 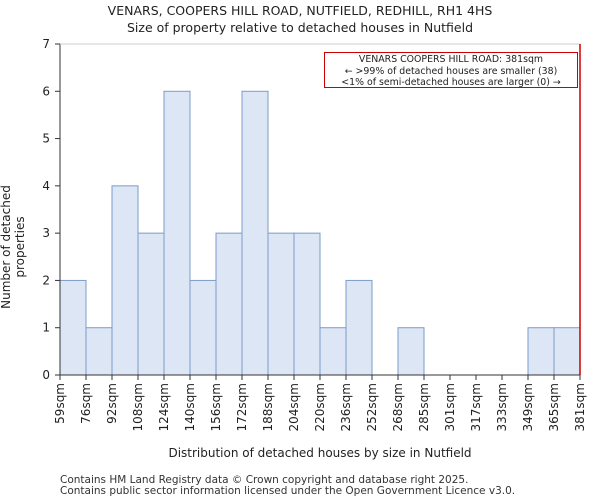 I want to click on x-tick-label-92sqm: 92sqm, so click(x=112, y=403).